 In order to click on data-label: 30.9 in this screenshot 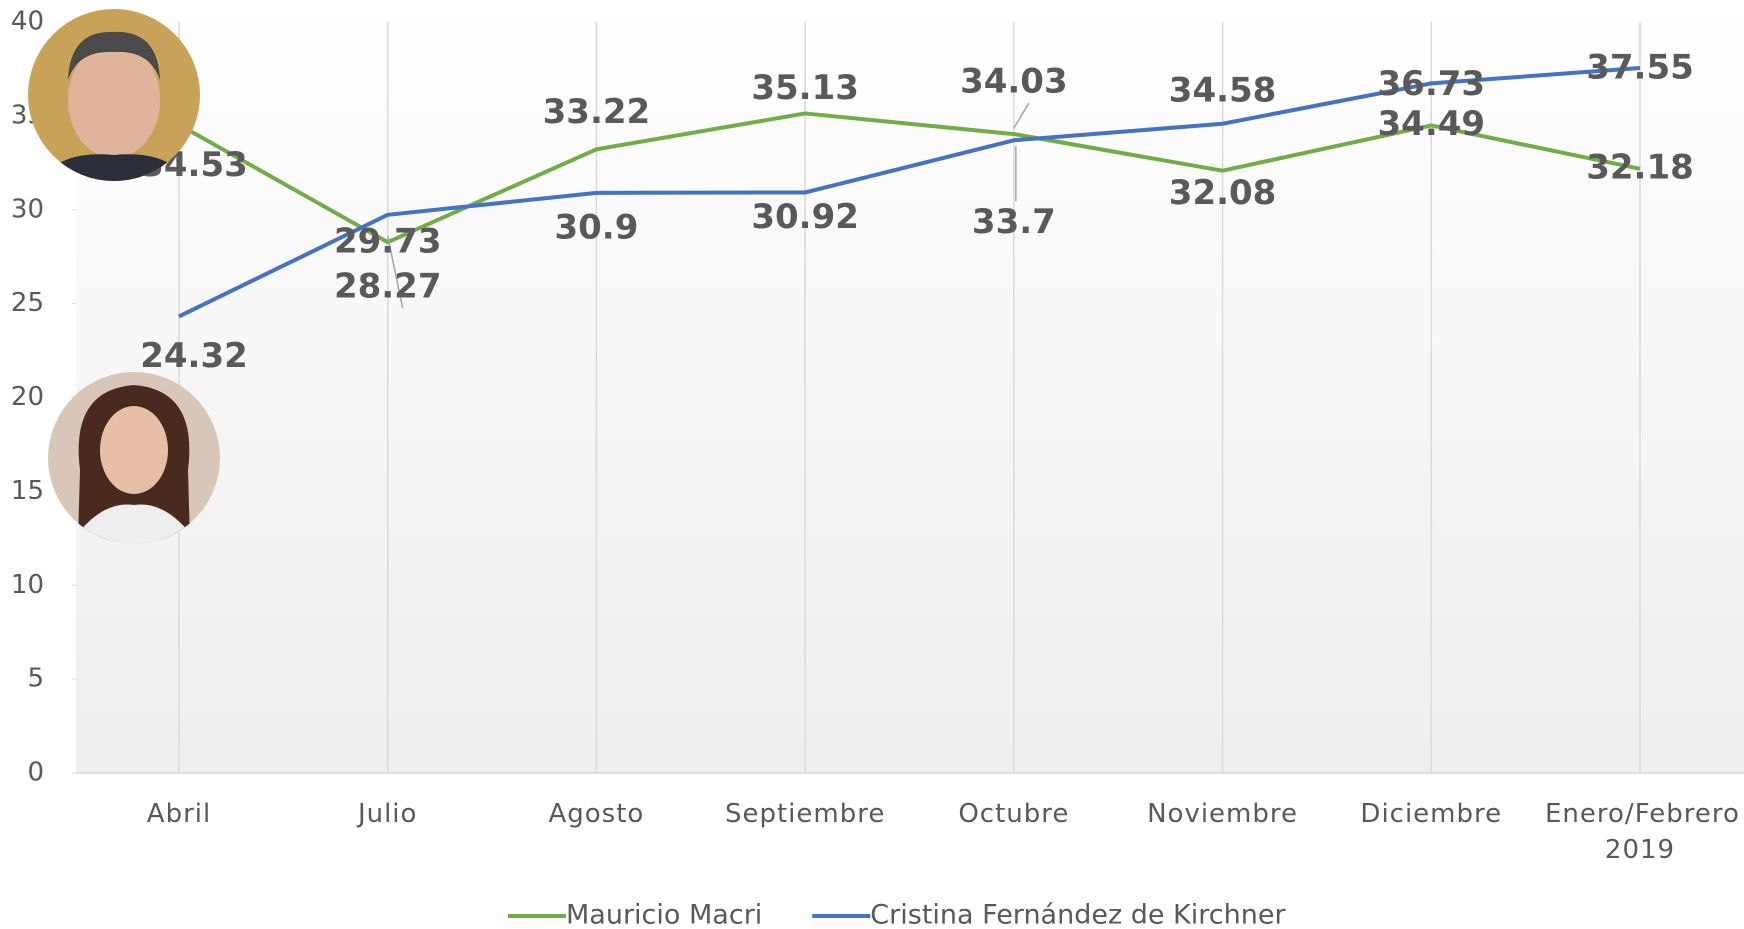, I will do `click(596, 227)`.